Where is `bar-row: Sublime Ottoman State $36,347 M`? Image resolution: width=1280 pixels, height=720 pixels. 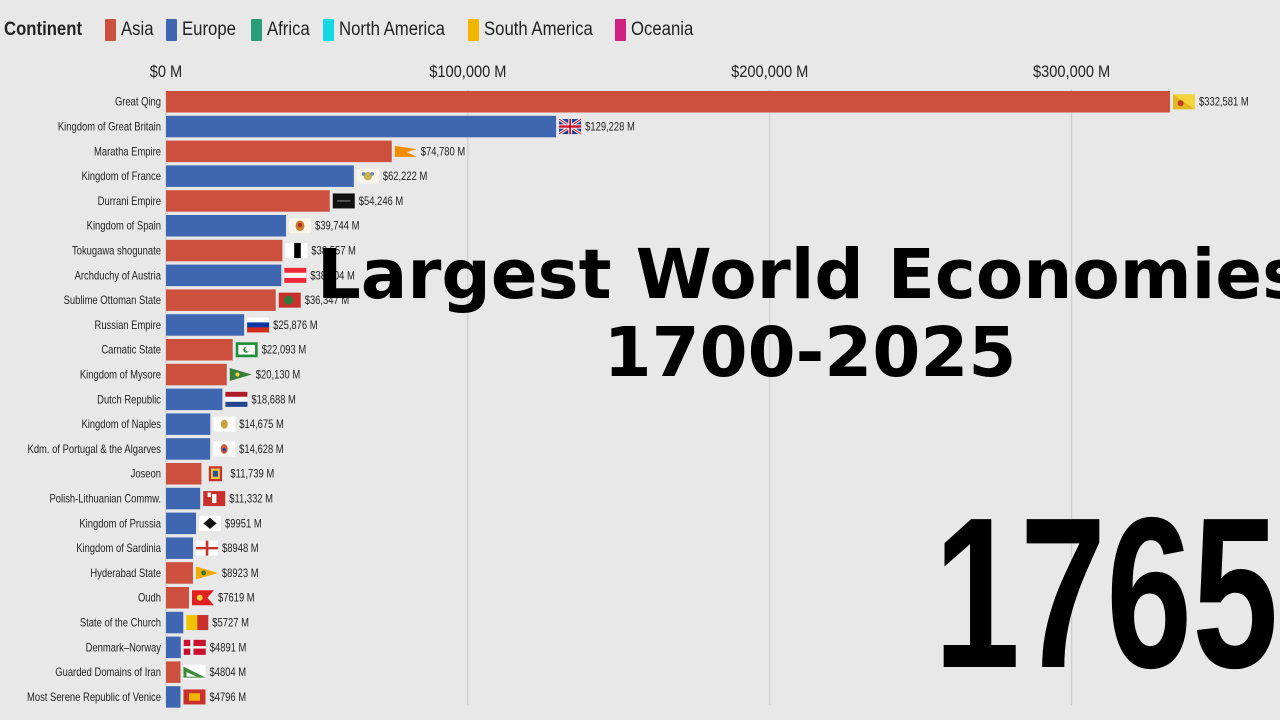
bar-row: Sublime Ottoman State $36,347 M is located at coordinates (206, 300).